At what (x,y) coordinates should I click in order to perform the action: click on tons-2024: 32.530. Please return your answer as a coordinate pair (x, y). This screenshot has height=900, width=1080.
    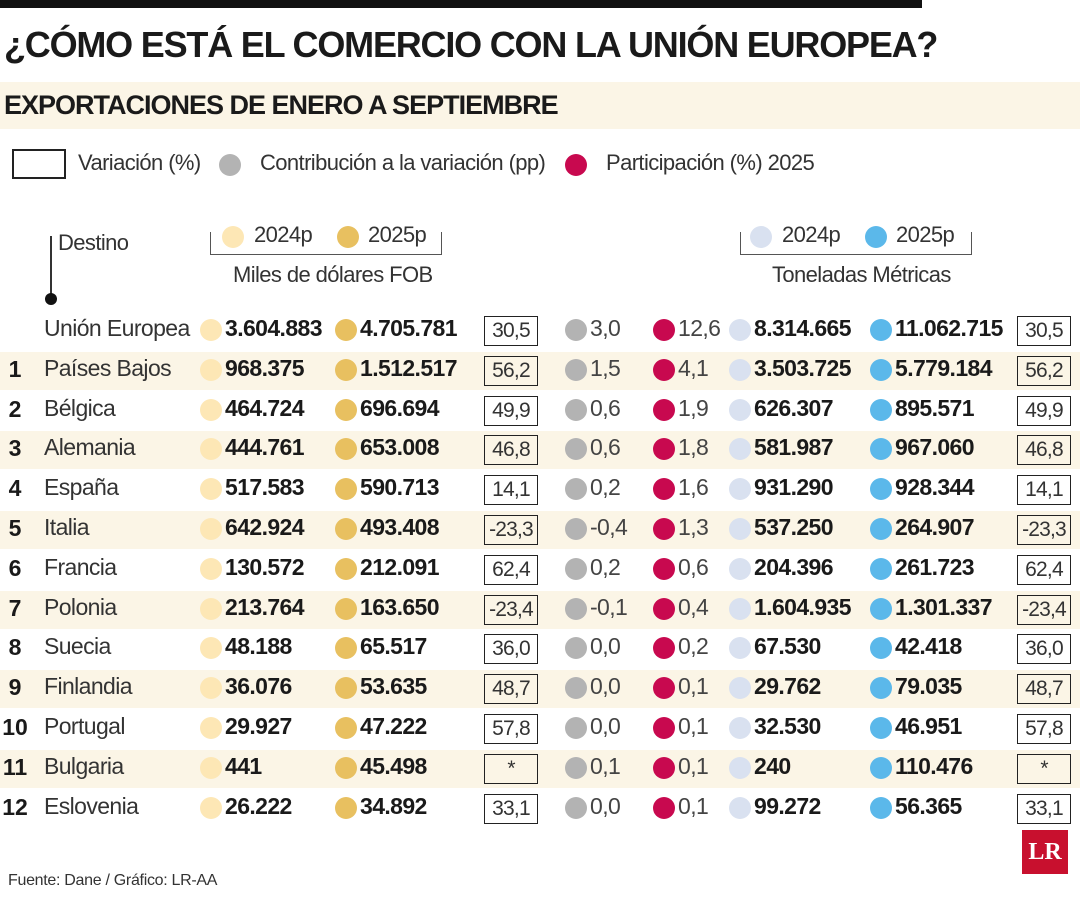
    Looking at the image, I should click on (787, 726).